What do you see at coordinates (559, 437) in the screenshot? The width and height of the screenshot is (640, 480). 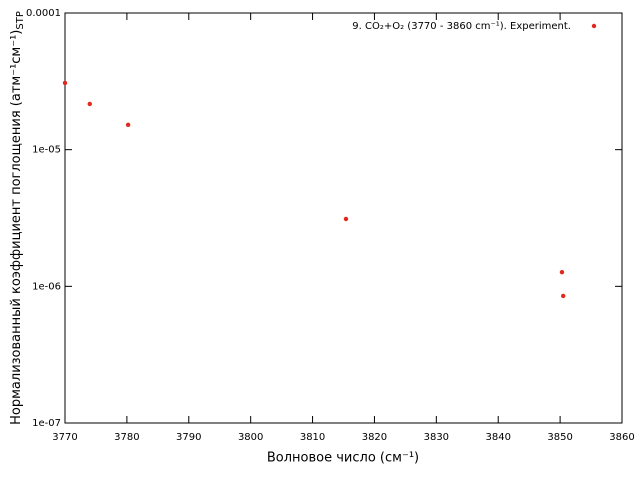 I see `x-tick-label: 3850` at bounding box center [559, 437].